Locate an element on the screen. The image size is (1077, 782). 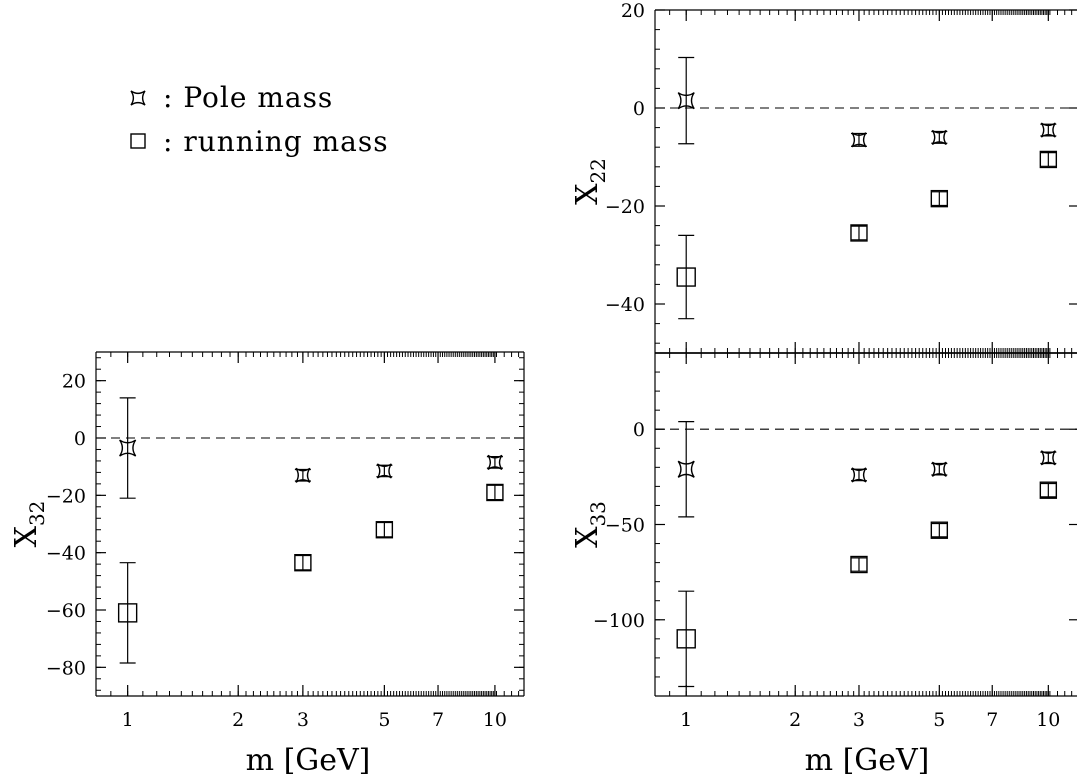
y-tick-label: −100 is located at coordinates (619, 621).